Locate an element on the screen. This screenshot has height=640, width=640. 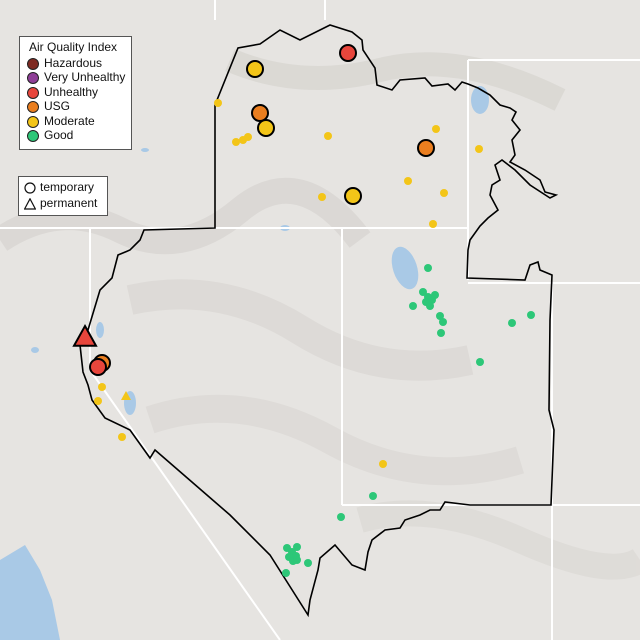
legend-label: permanent is located at coordinates (69, 203).